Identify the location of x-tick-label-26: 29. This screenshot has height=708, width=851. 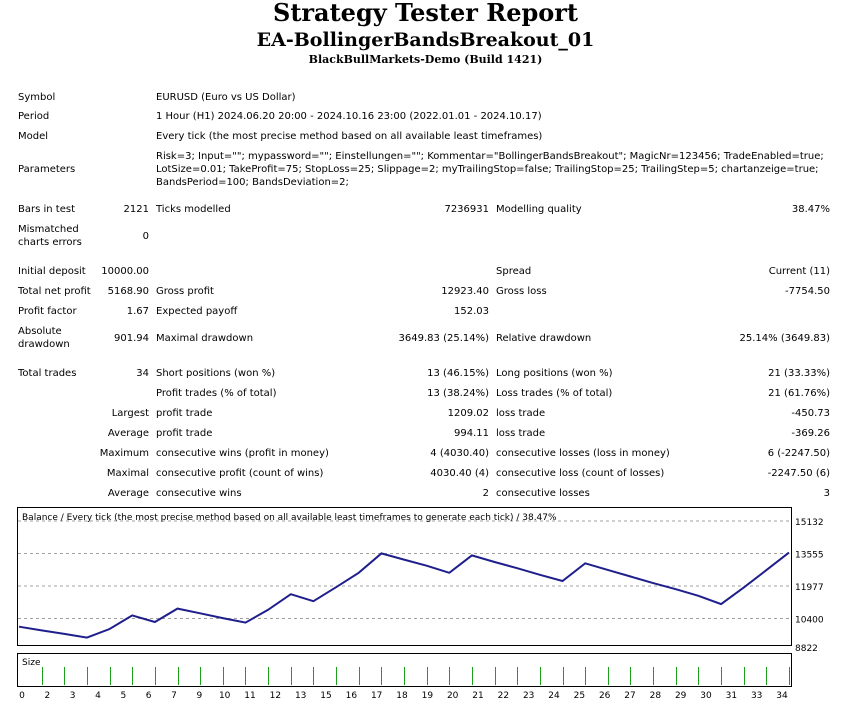
(681, 696).